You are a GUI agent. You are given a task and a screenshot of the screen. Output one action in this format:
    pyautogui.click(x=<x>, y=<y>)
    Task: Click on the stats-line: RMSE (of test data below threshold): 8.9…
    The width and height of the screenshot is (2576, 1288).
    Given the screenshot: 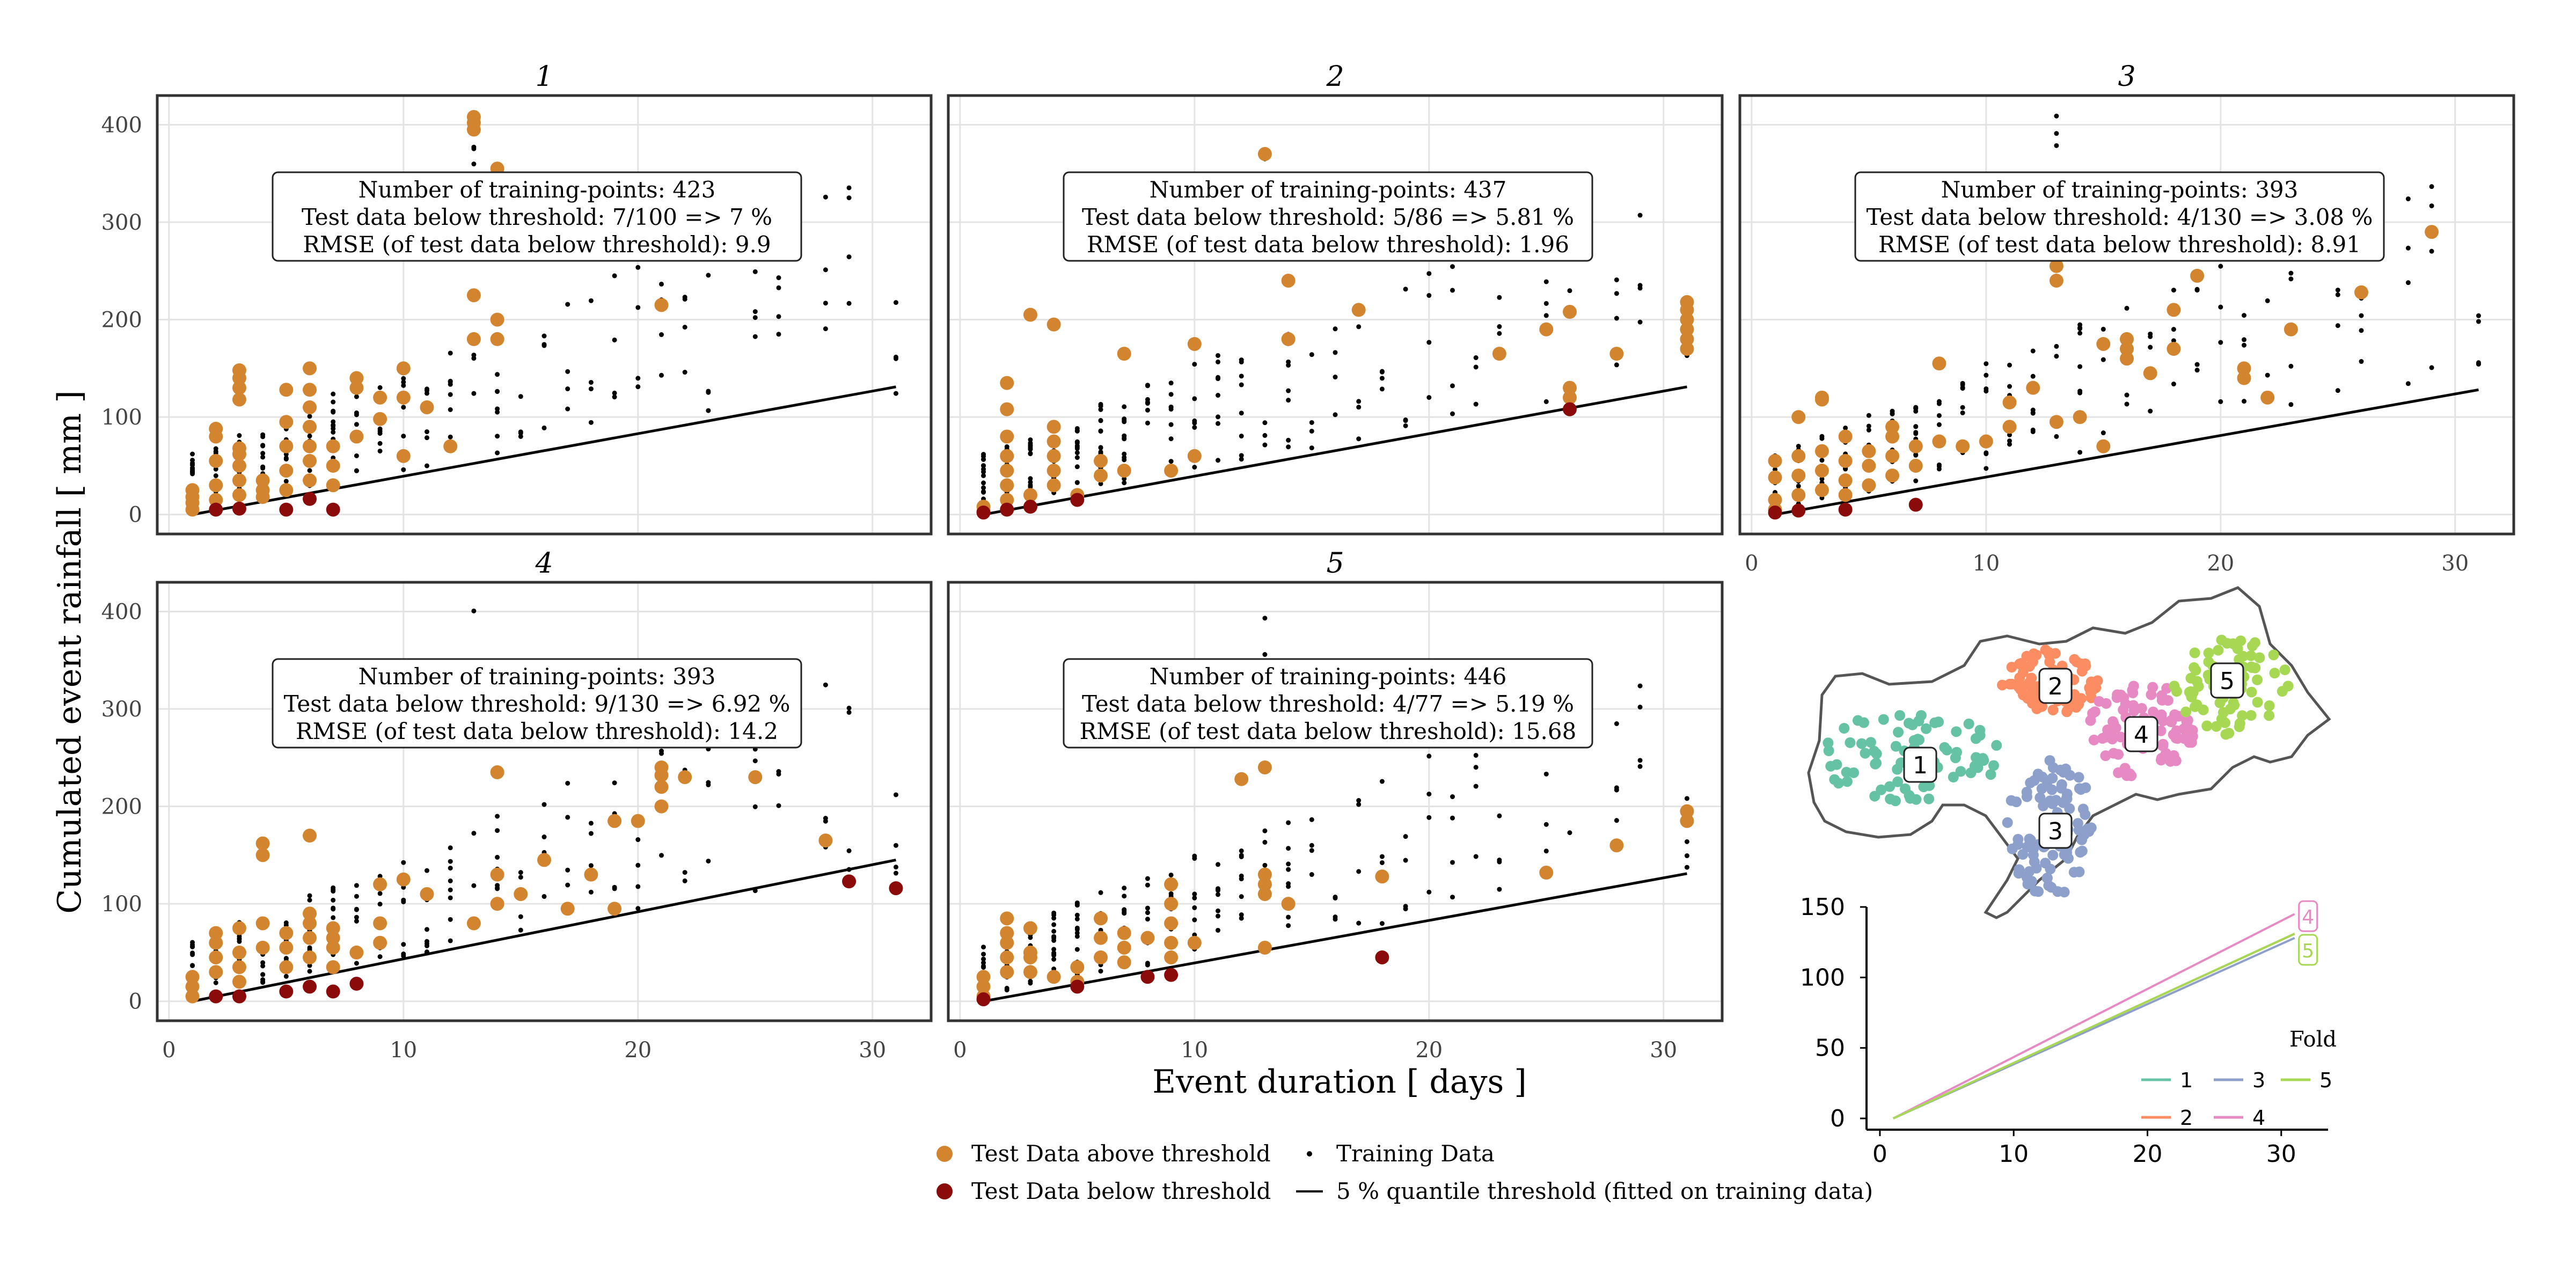 What is the action you would take?
    pyautogui.click(x=2119, y=244)
    